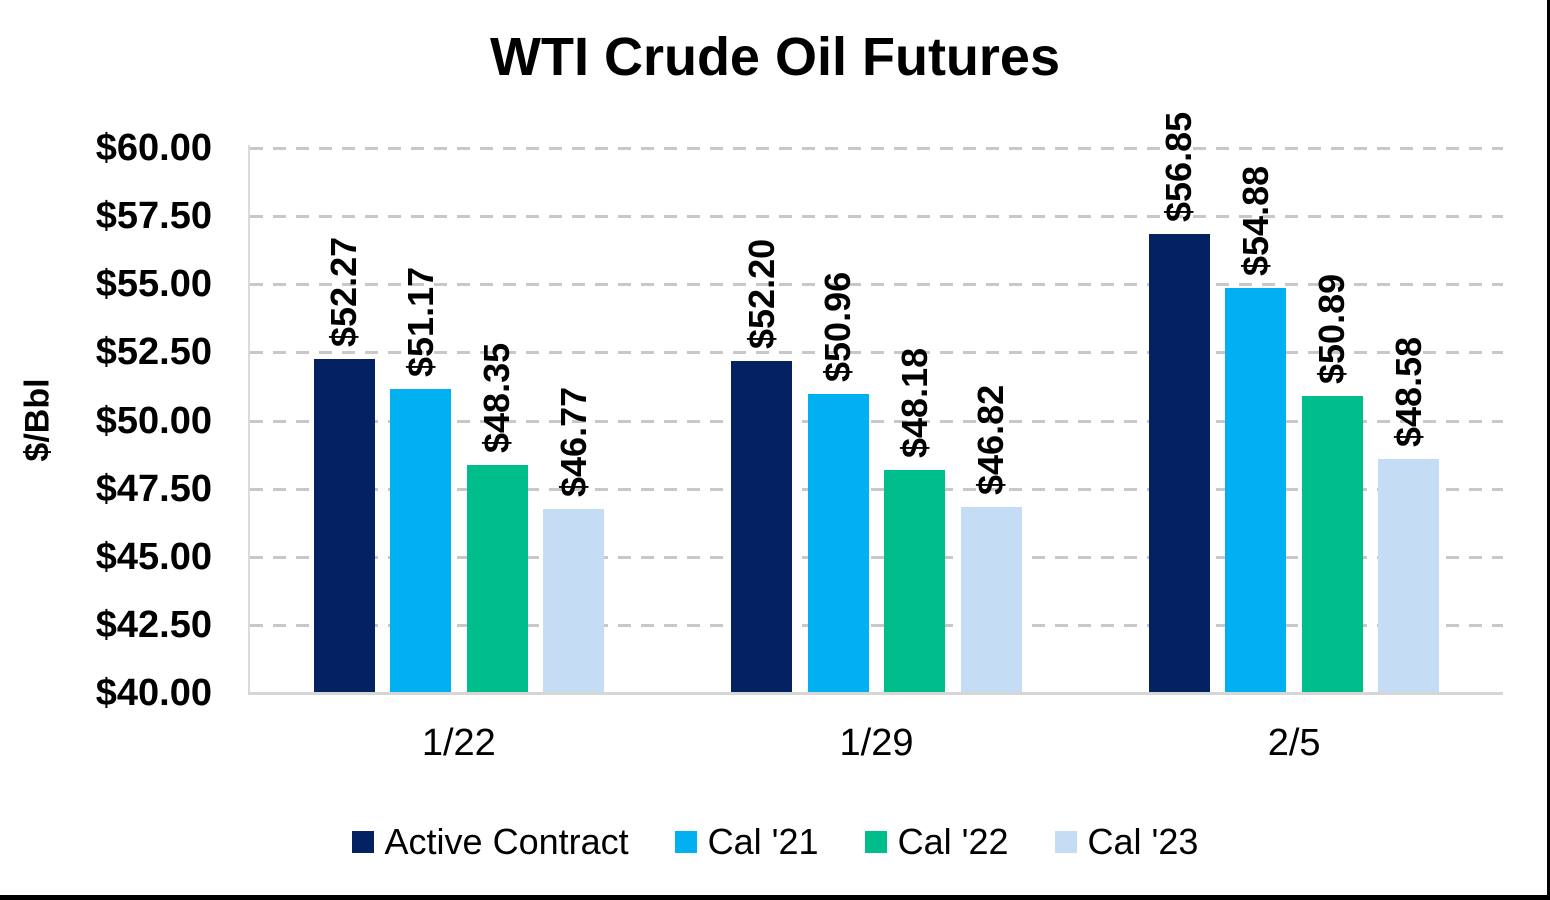 This screenshot has width=1550, height=900. I want to click on bar-value-label: $52.20, so click(761, 293).